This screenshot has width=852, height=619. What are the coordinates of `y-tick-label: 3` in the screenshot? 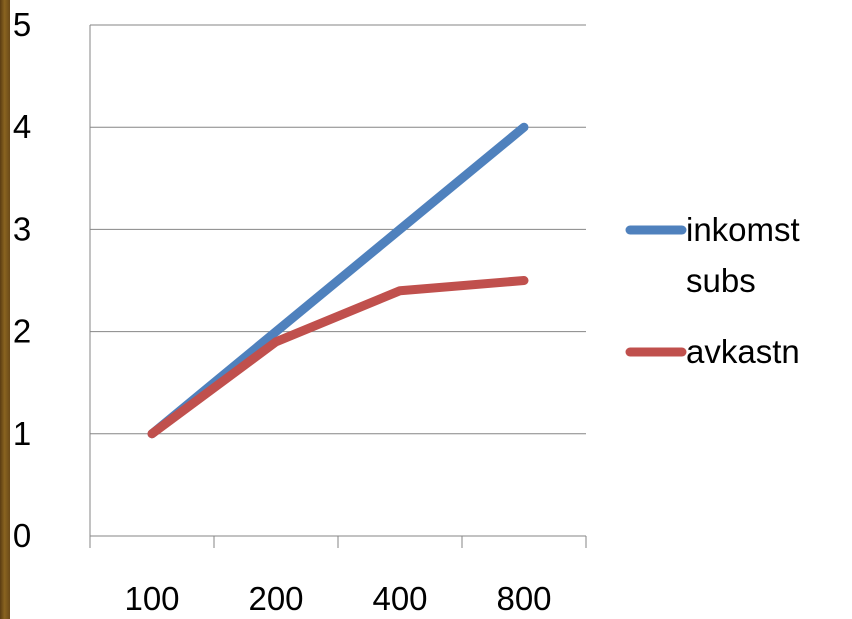 It's located at (22, 228).